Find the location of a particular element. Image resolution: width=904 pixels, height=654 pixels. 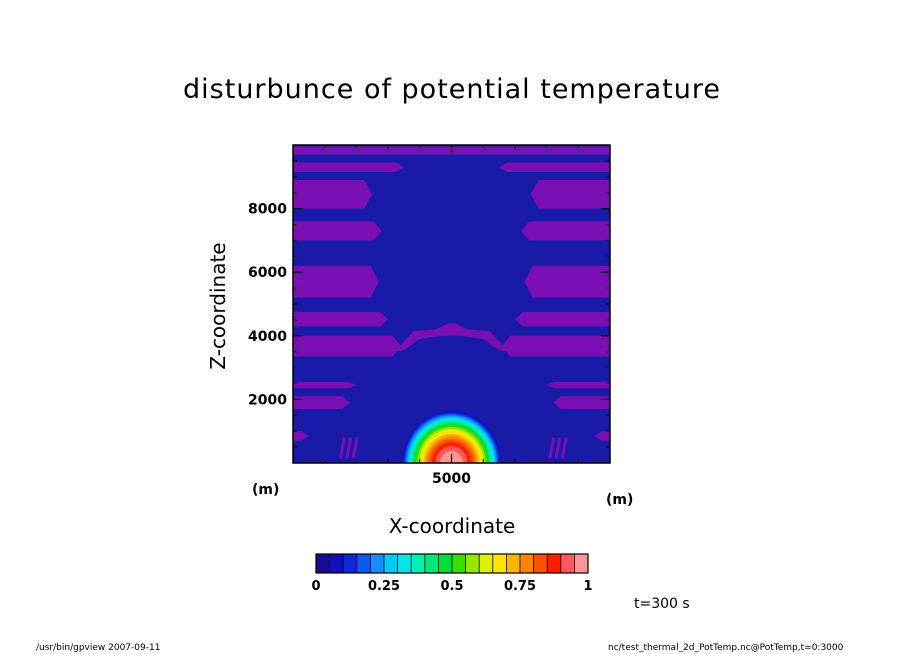

chart-title: disturbunce of potential temperature is located at coordinates (452, 89).